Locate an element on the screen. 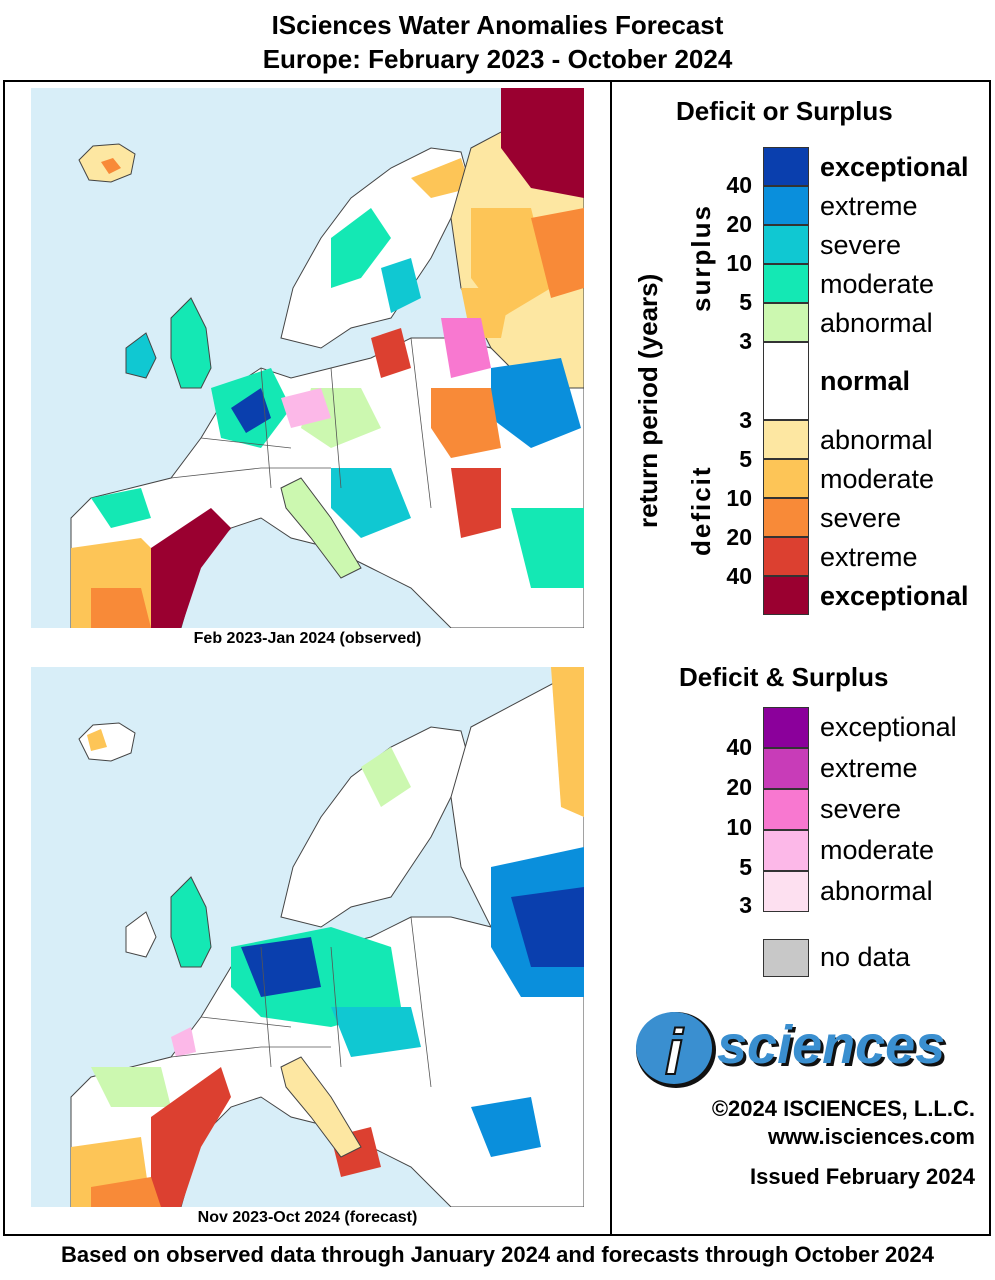  isciences-logo: i sciences sciences is located at coordinates (806, 1049).